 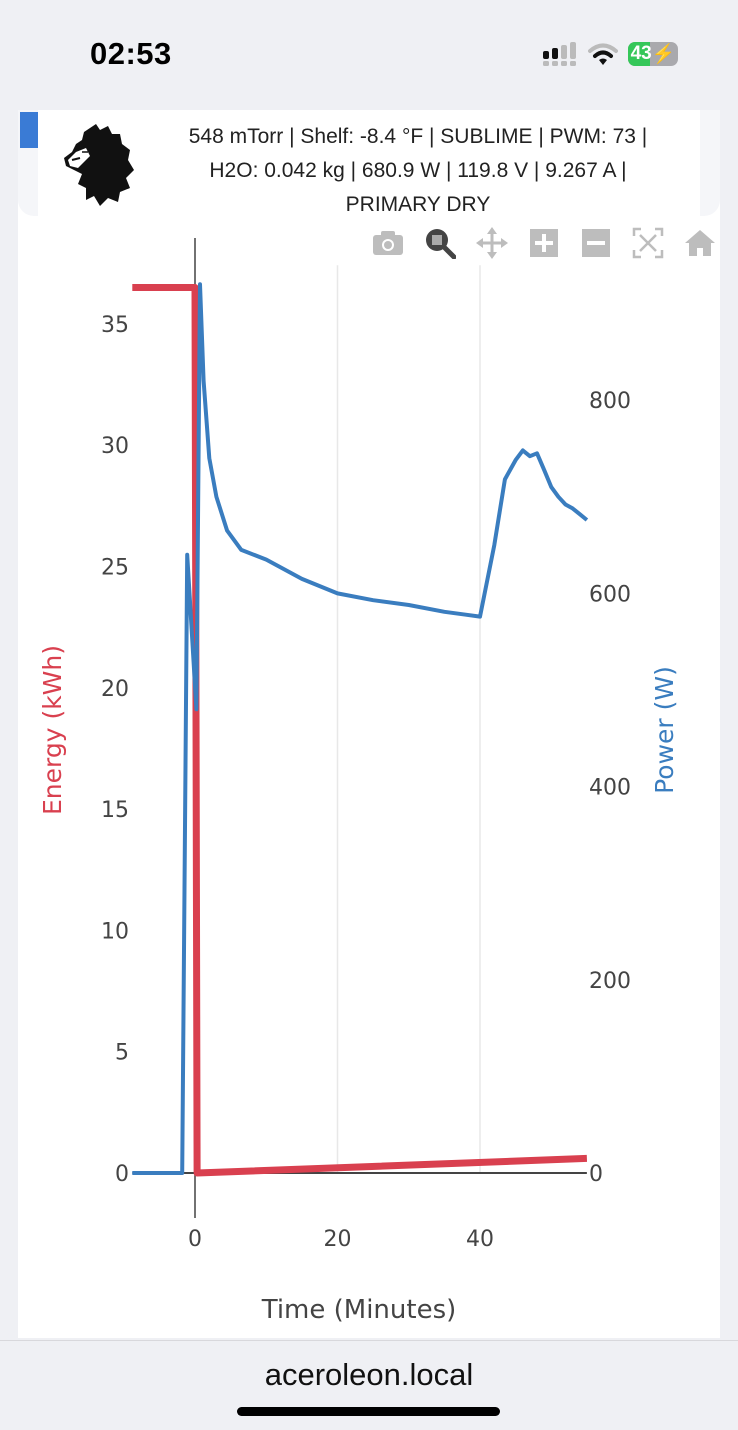 What do you see at coordinates (122, 1174) in the screenshot?
I see `y-tick-label: 0` at bounding box center [122, 1174].